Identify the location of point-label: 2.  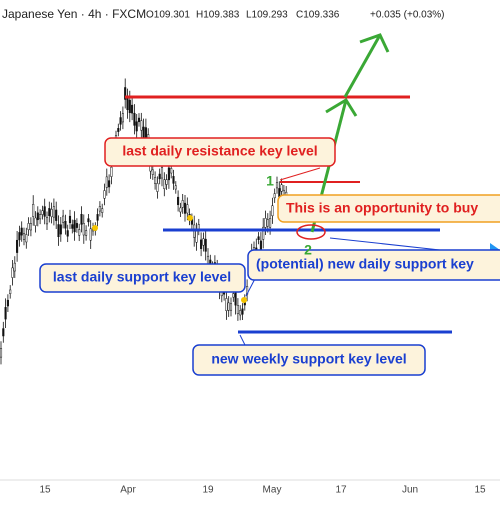
(308, 250).